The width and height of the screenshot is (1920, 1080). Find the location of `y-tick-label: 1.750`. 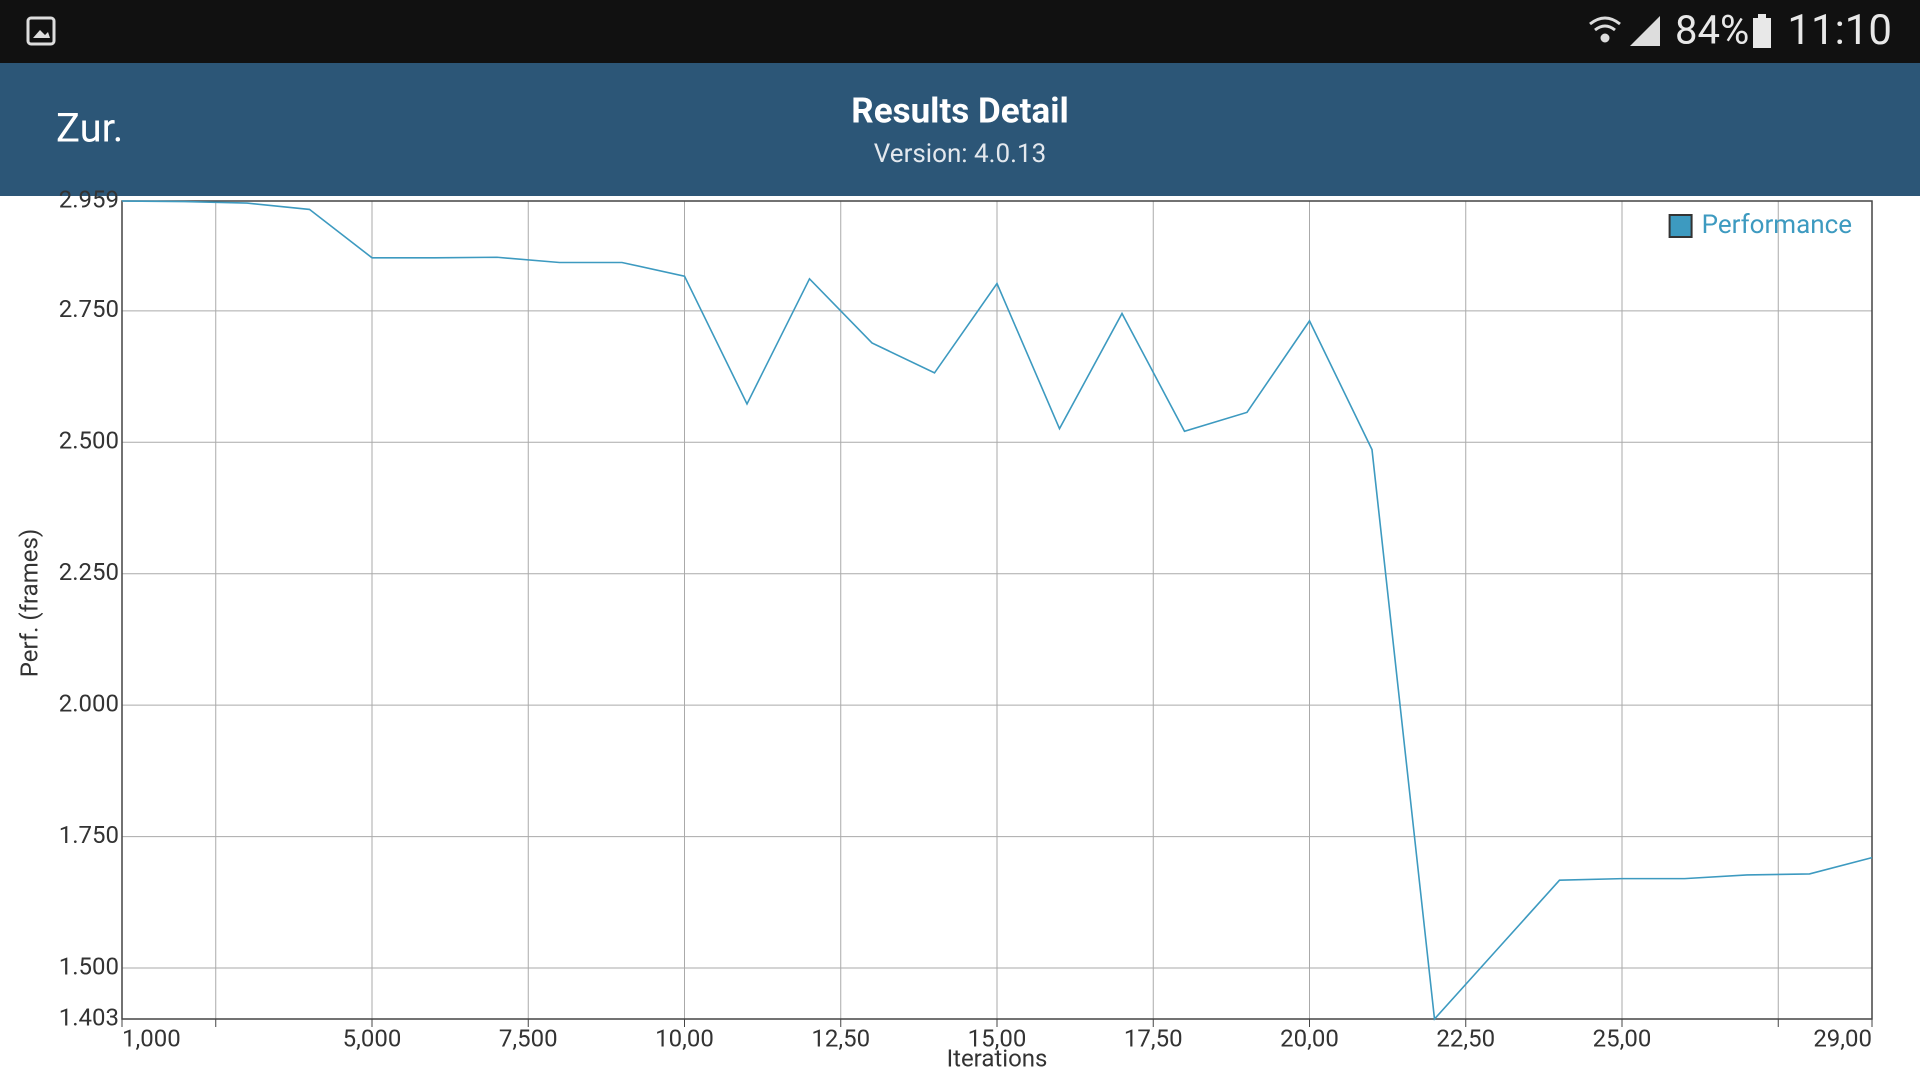

y-tick-label: 1.750 is located at coordinates (89, 835).